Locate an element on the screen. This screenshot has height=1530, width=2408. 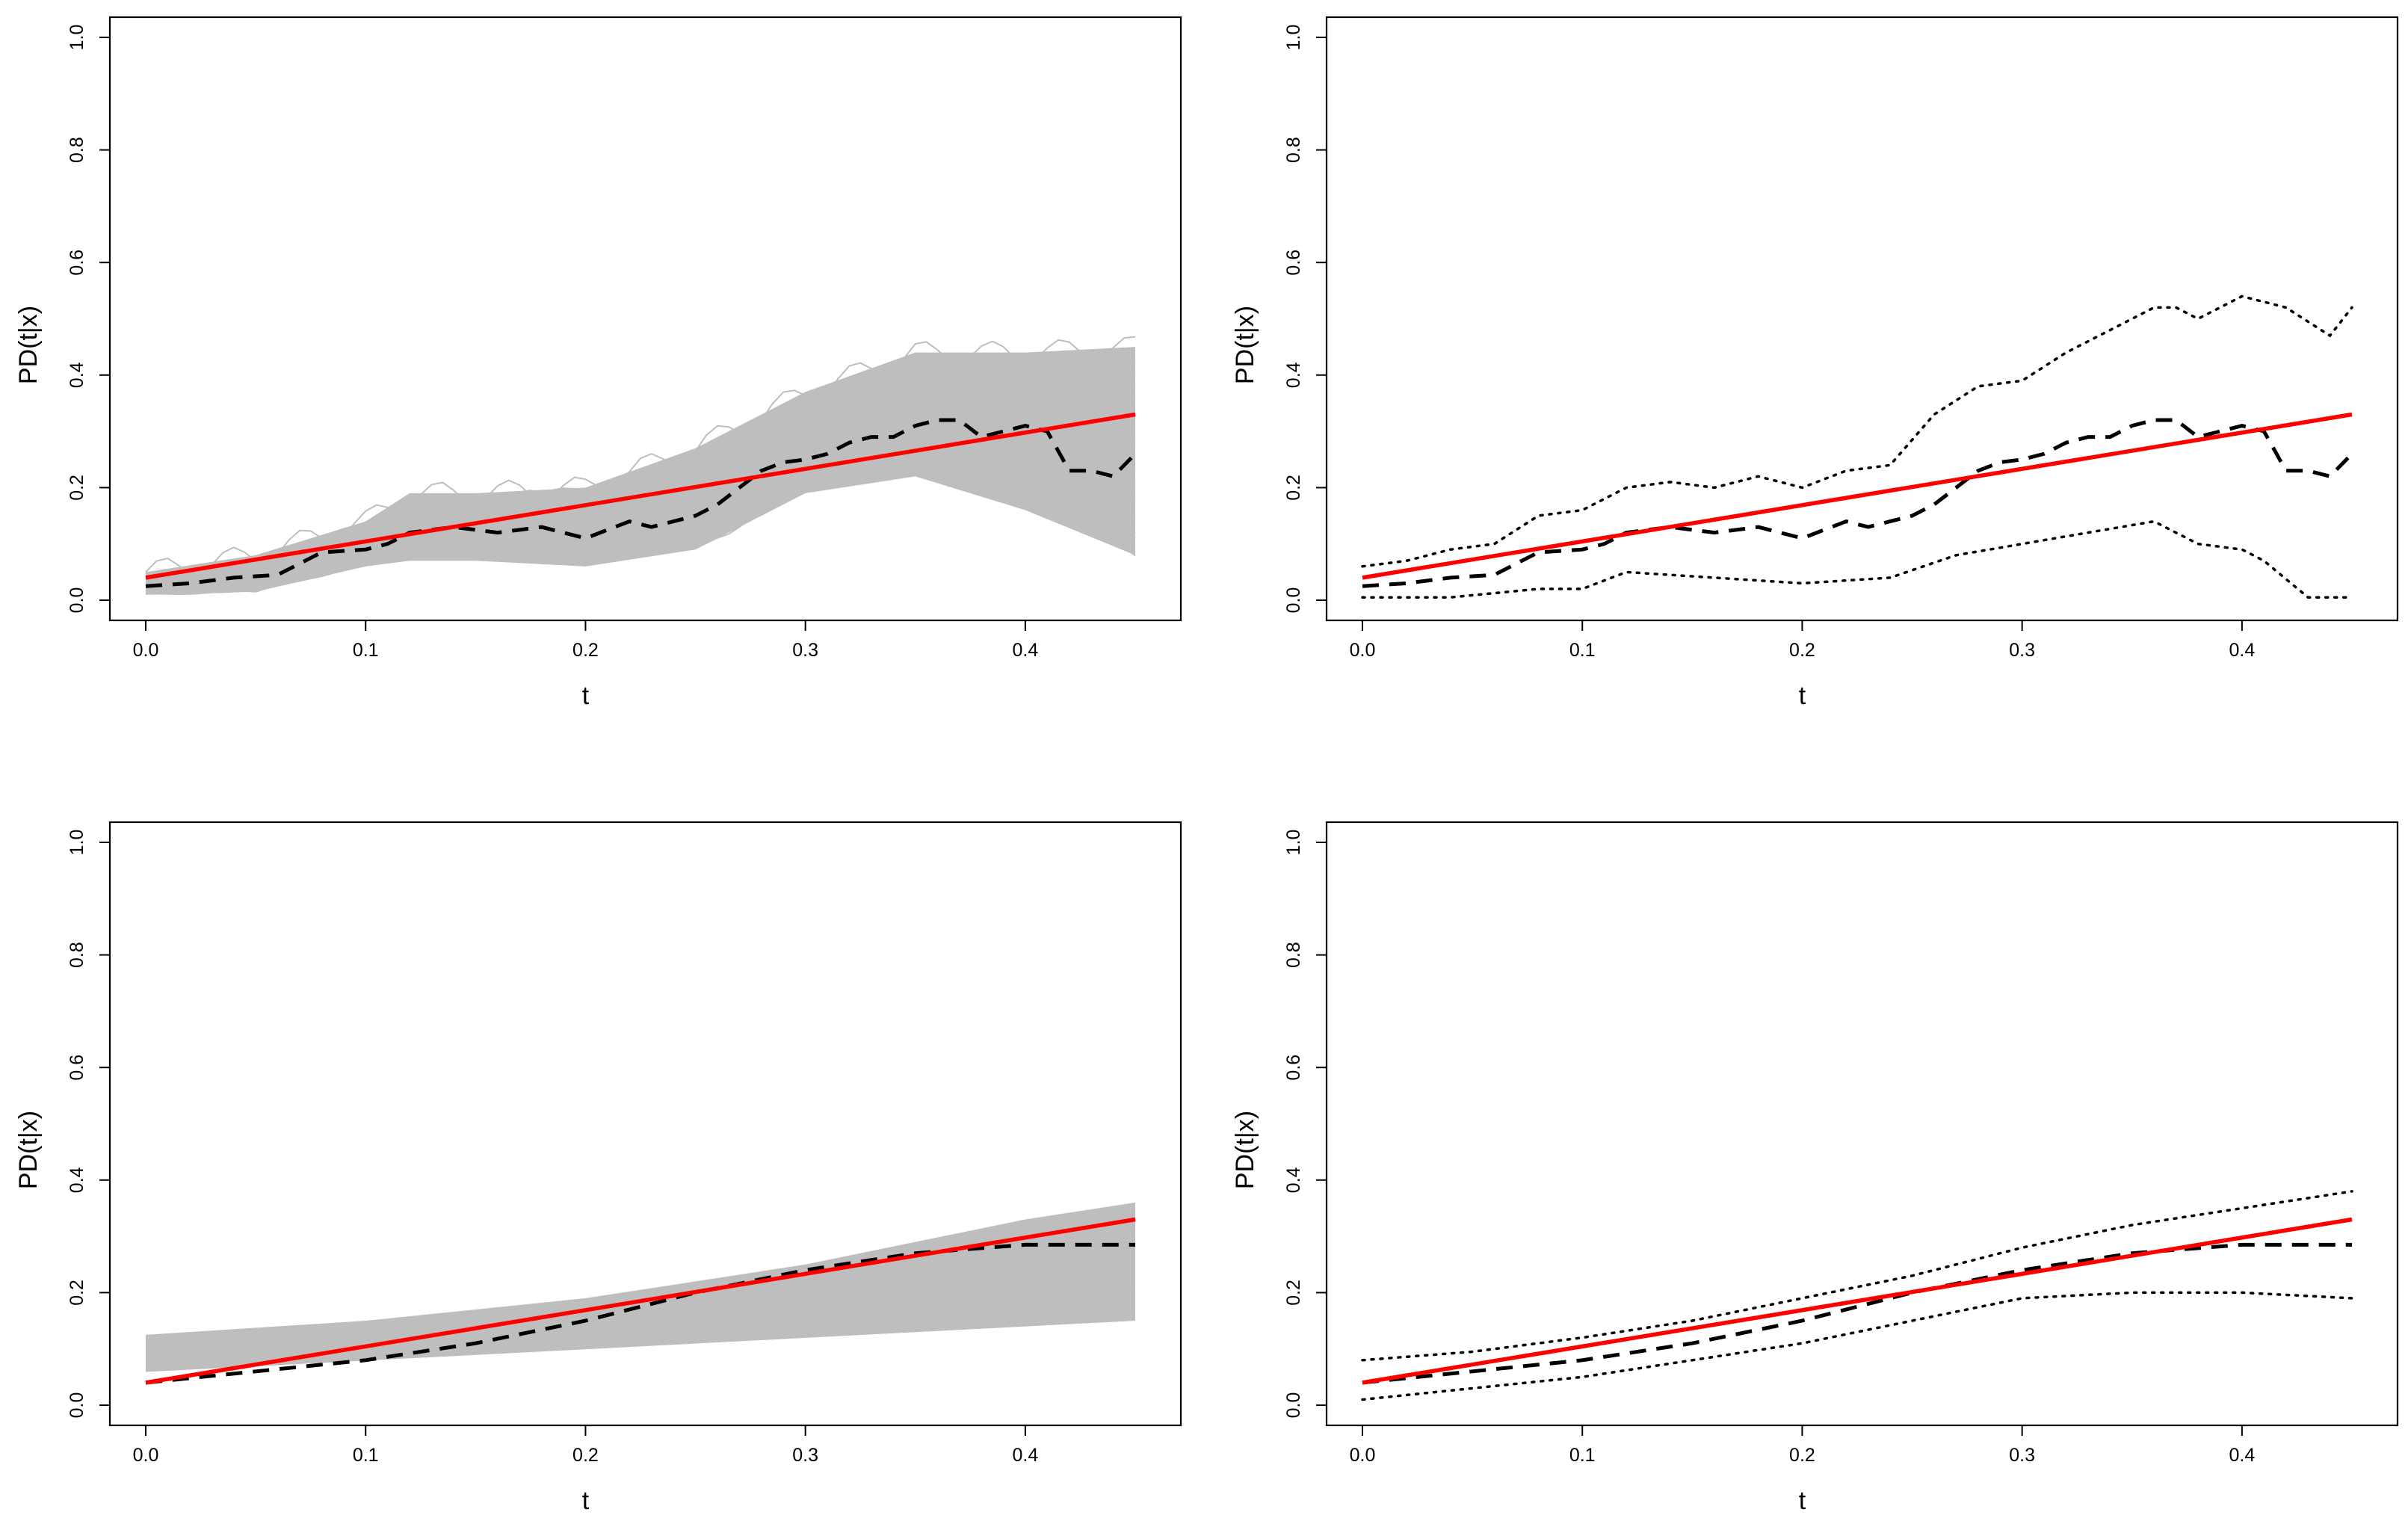
sample-band is located at coordinates (640, 1287).